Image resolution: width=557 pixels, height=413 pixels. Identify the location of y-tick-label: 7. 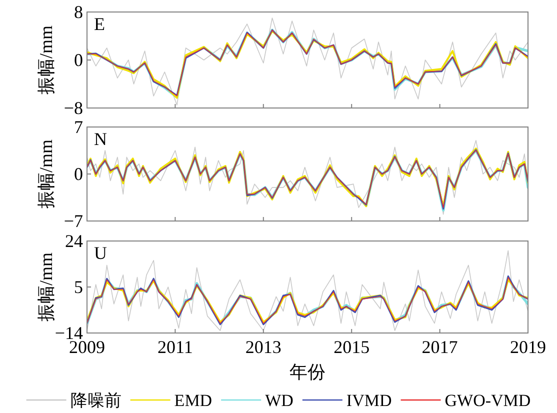
(78, 127).